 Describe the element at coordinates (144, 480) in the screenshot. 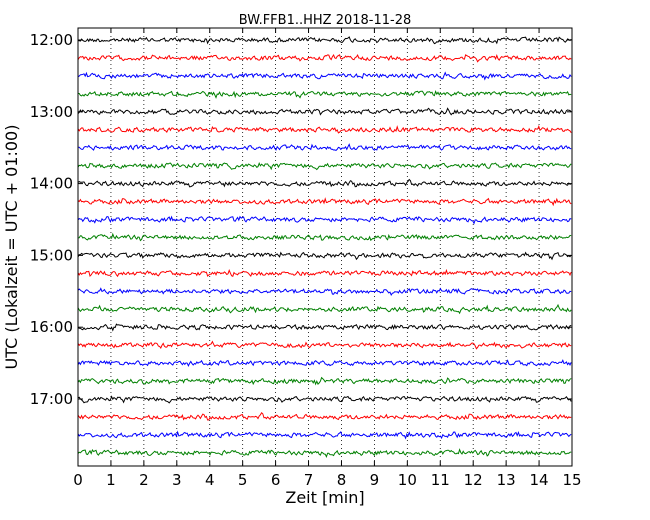

I see `x-tick-label: 2` at that location.